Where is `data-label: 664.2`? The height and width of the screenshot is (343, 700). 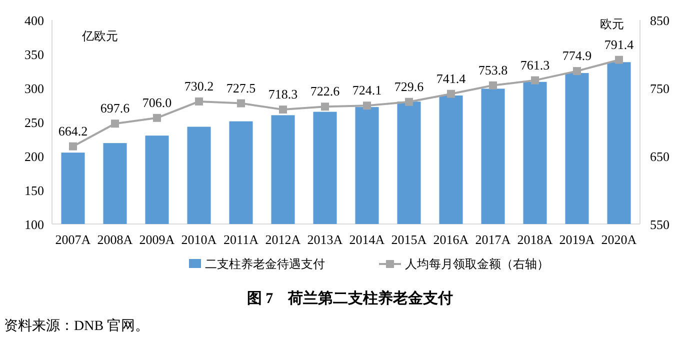
data-label: 664.2 is located at coordinates (73, 130).